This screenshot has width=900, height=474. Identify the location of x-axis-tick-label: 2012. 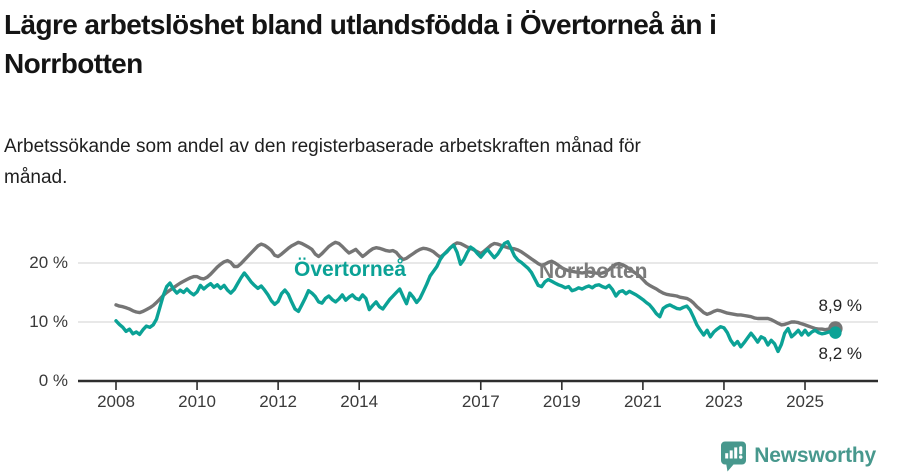
(278, 401).